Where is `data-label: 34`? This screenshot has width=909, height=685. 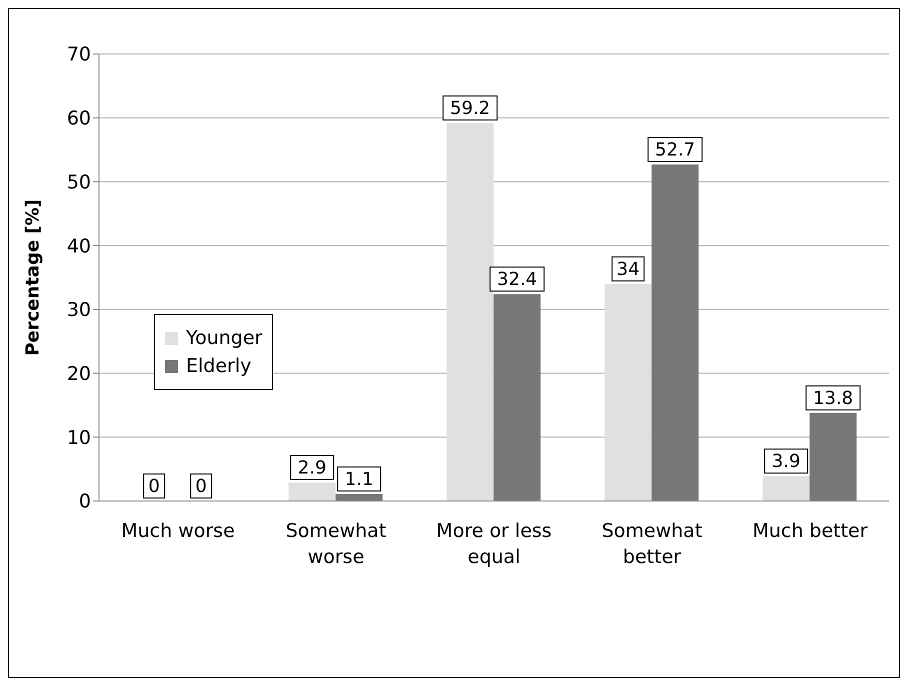 data-label: 34 is located at coordinates (628, 269).